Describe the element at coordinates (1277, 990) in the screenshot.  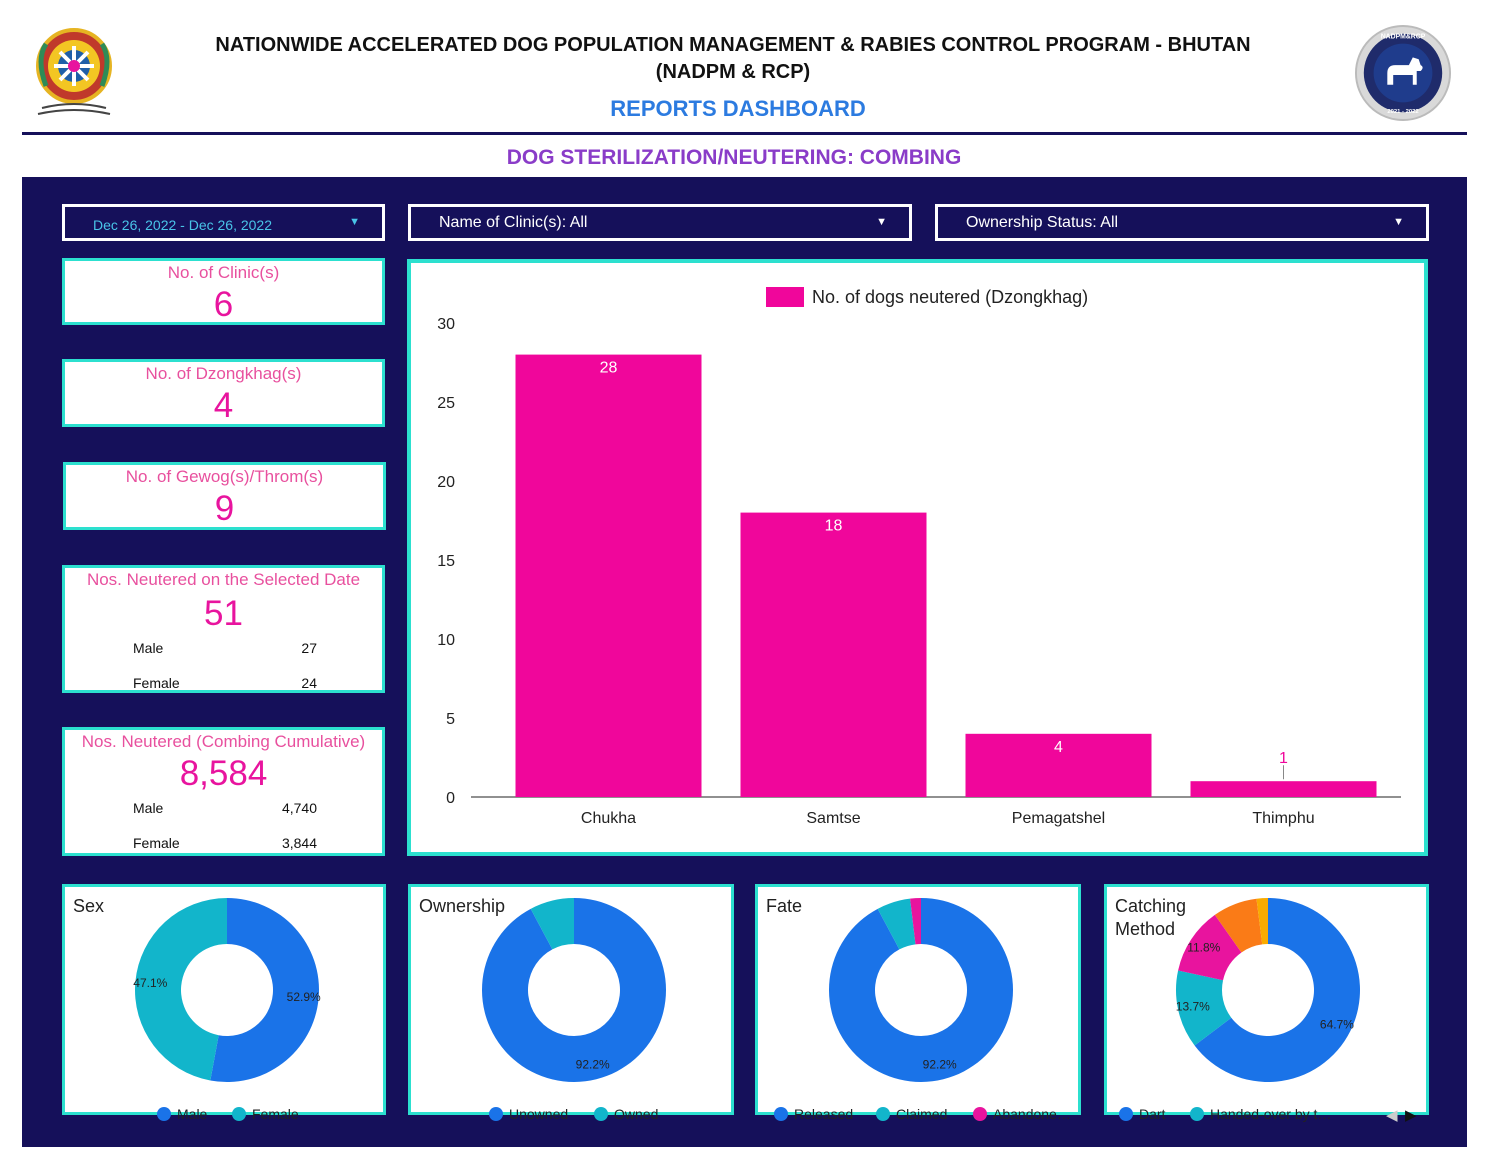
I see `slice-dart` at that location.